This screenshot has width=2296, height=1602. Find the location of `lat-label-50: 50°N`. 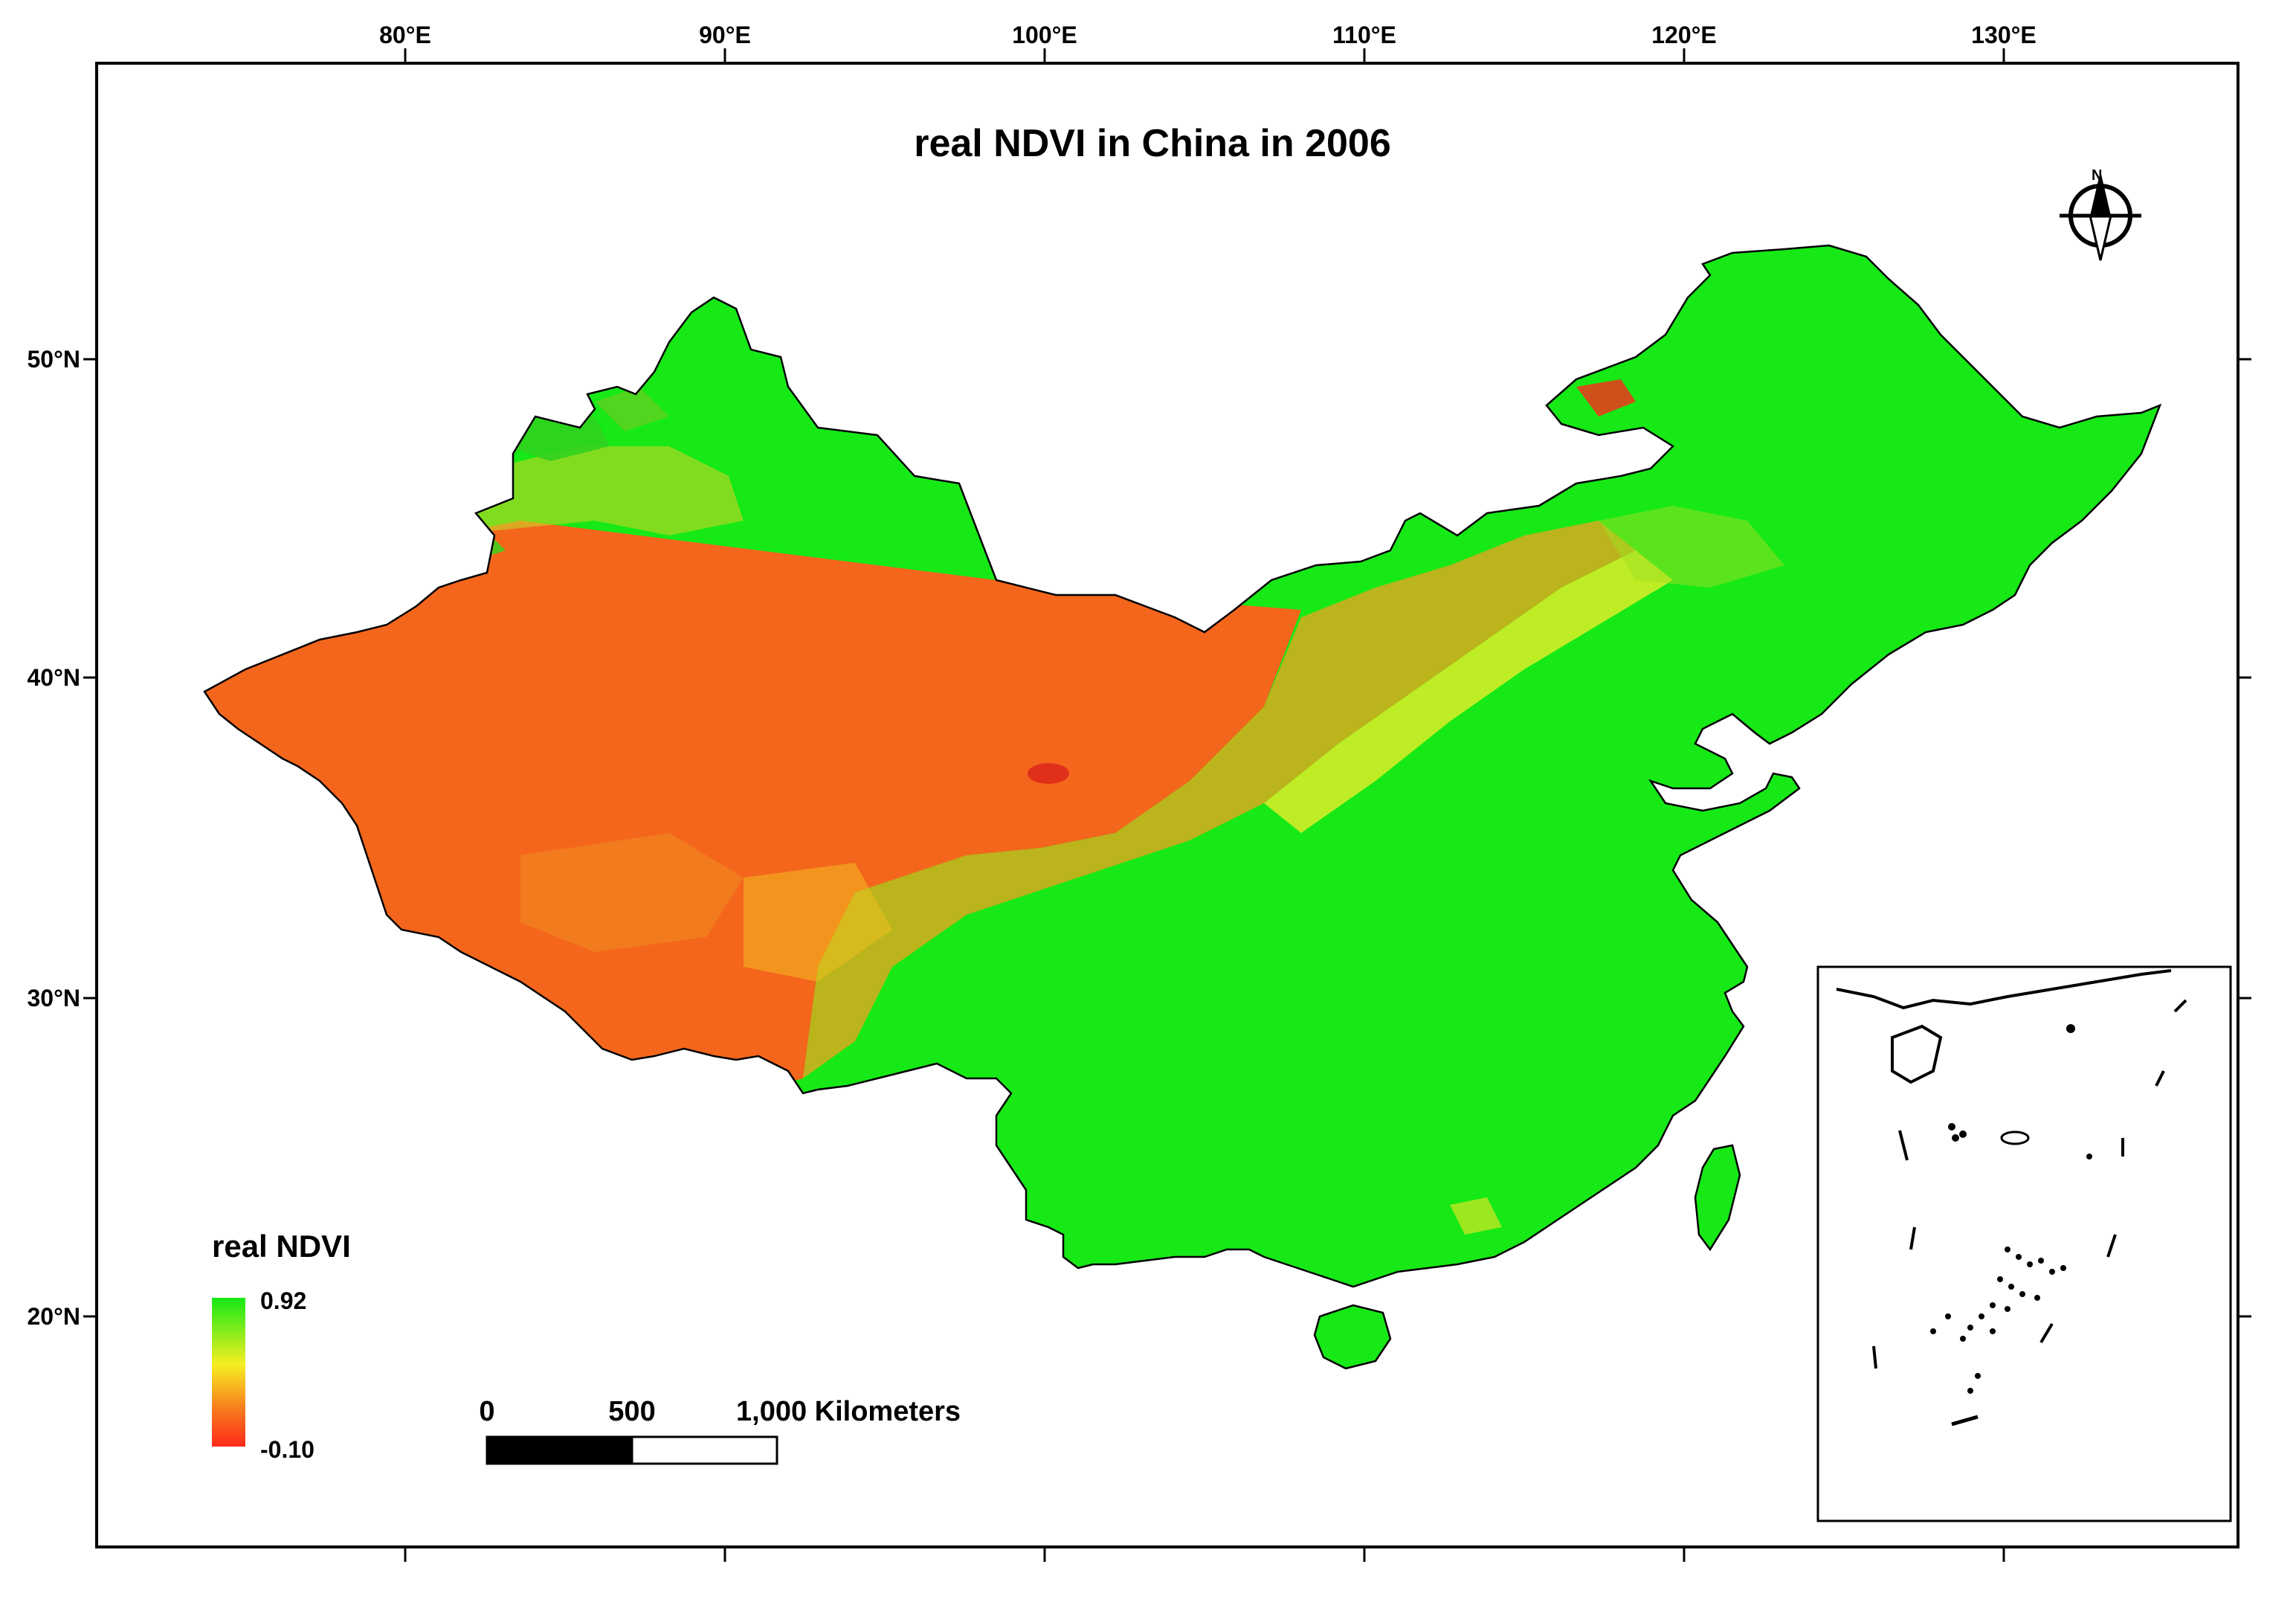

lat-label-50: 50°N is located at coordinates (54, 359).